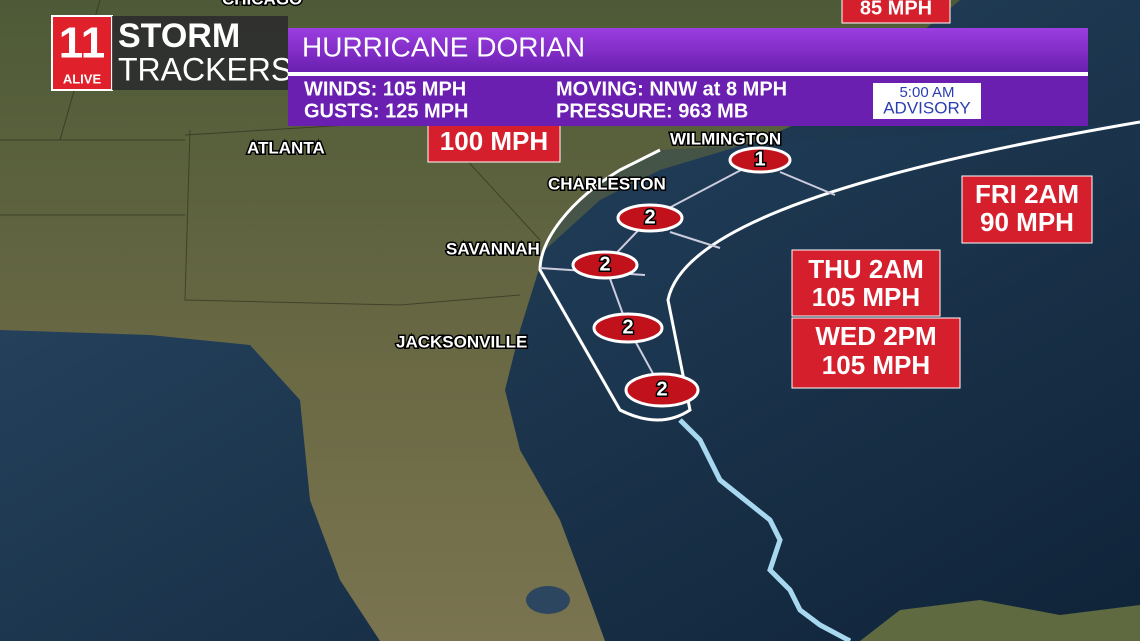 This screenshot has height=641, width=1140. I want to click on logo-brand-bg, so click(200, 53).